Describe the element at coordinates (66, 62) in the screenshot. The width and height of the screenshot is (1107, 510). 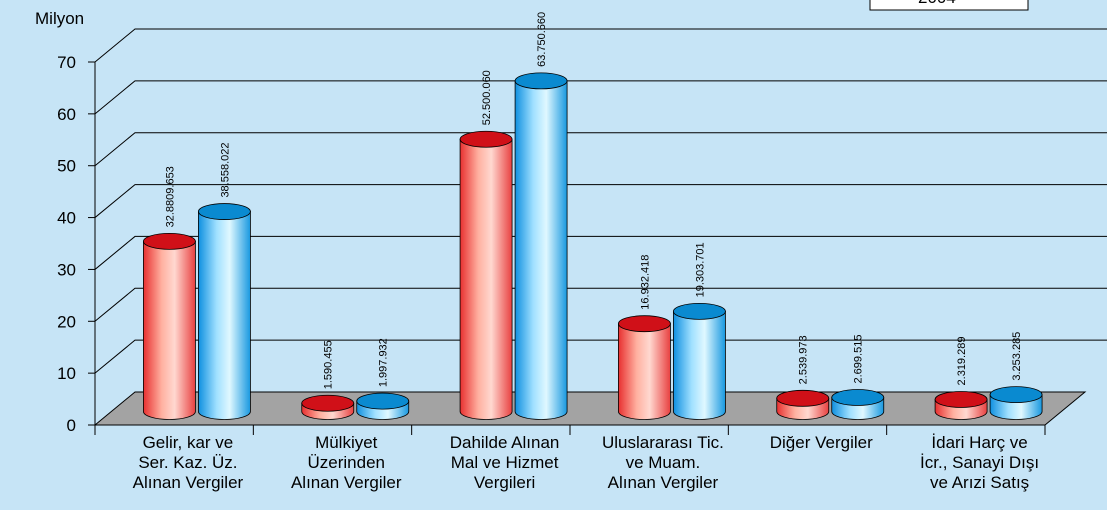
I see `y-tick-label: 70` at that location.